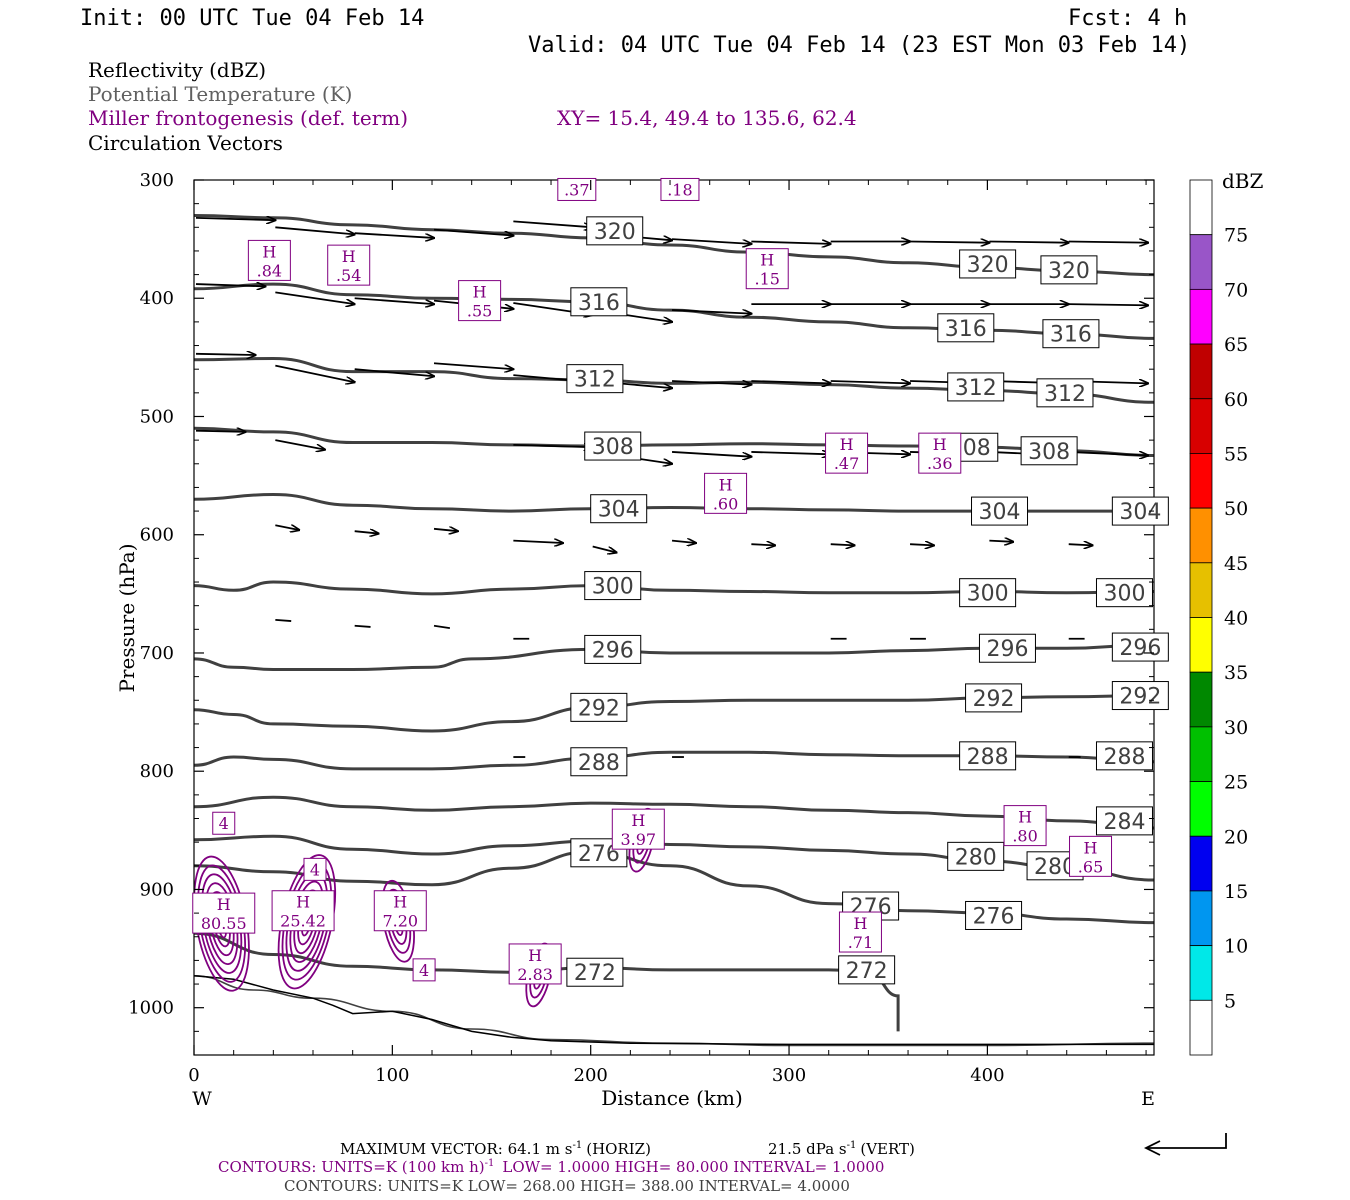 This screenshot has width=1350, height=1200. Describe the element at coordinates (679, 189) in the screenshot. I see `frontogenesis-label: .18` at that location.